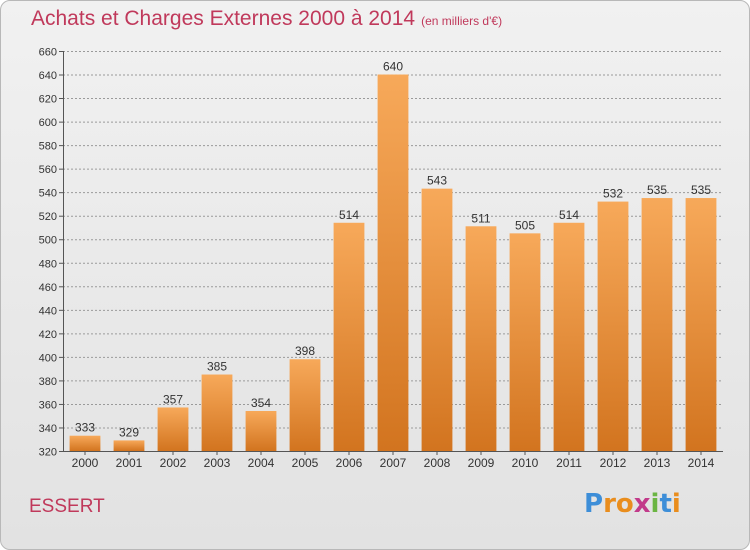 The image size is (750, 550). I want to click on x-tick-label-2007: 2007, so click(393, 463).